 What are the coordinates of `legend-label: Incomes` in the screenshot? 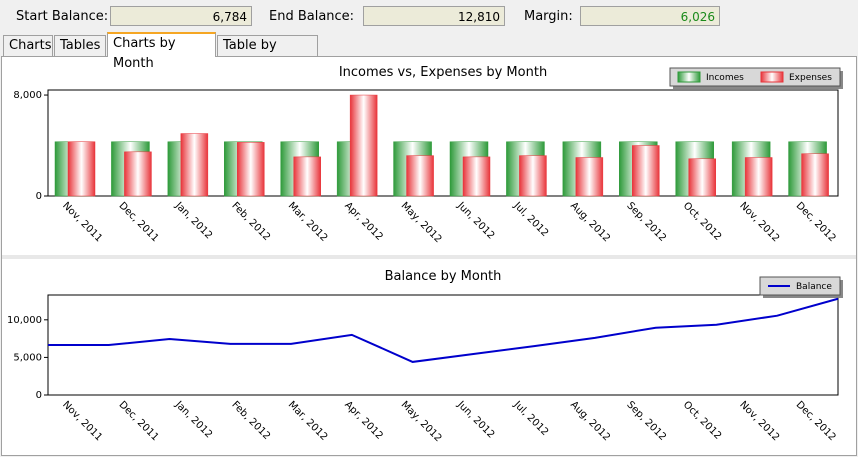 It's located at (725, 78).